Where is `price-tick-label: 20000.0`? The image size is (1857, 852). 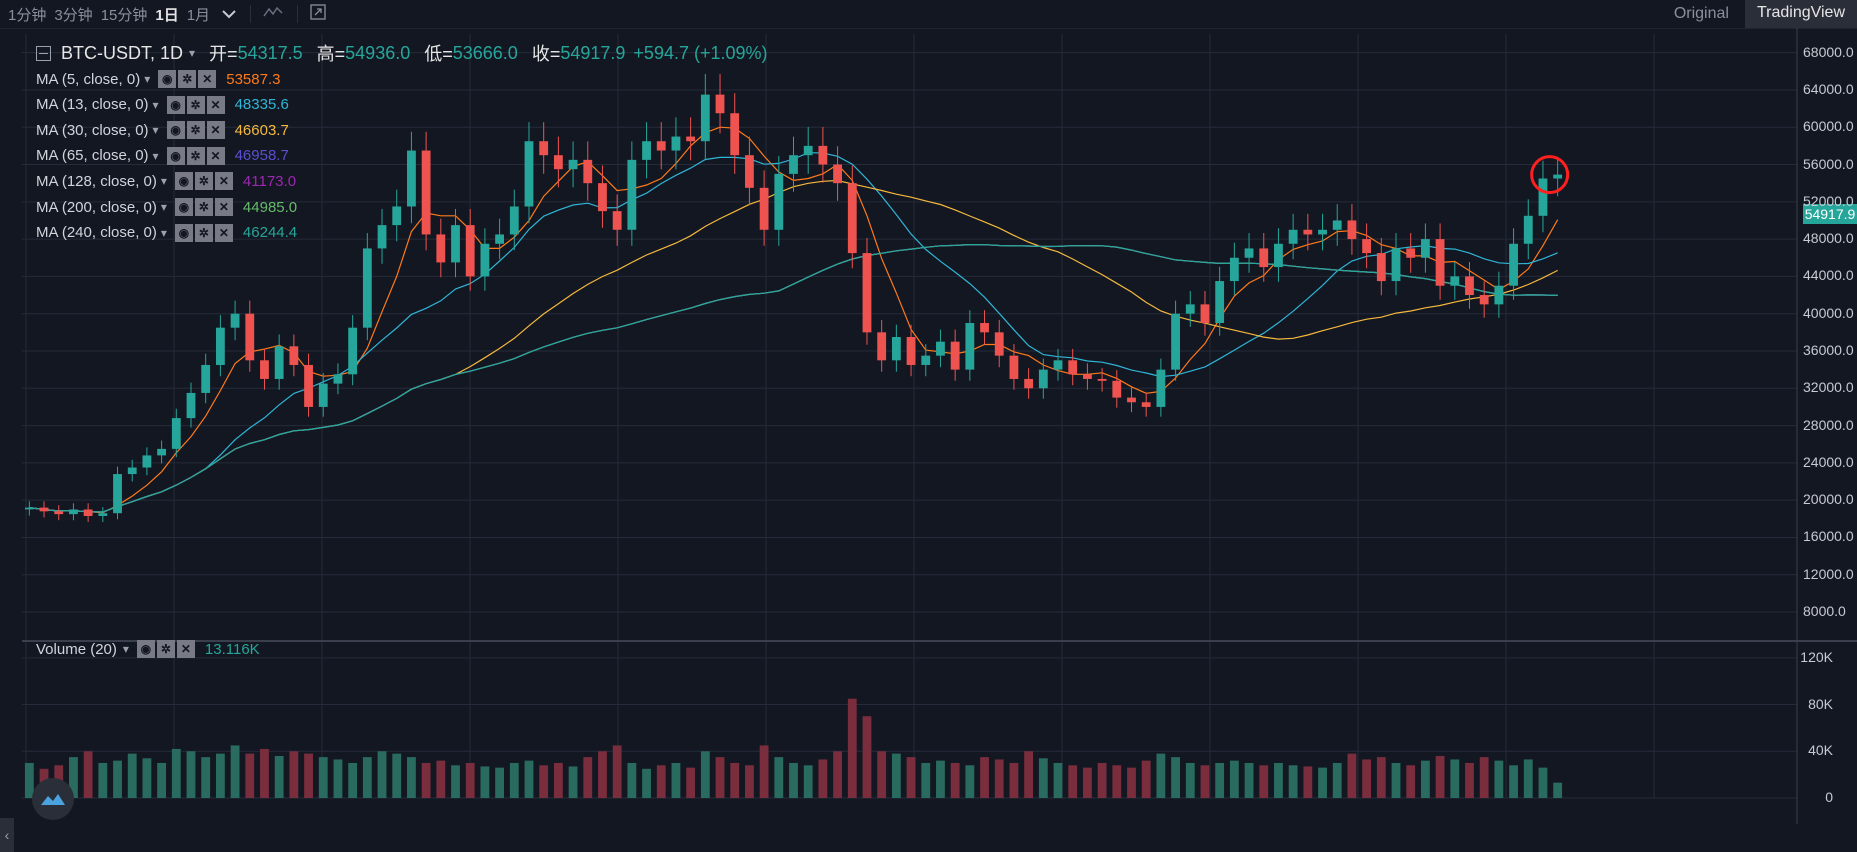 price-tick-label: 20000.0 is located at coordinates (1828, 499).